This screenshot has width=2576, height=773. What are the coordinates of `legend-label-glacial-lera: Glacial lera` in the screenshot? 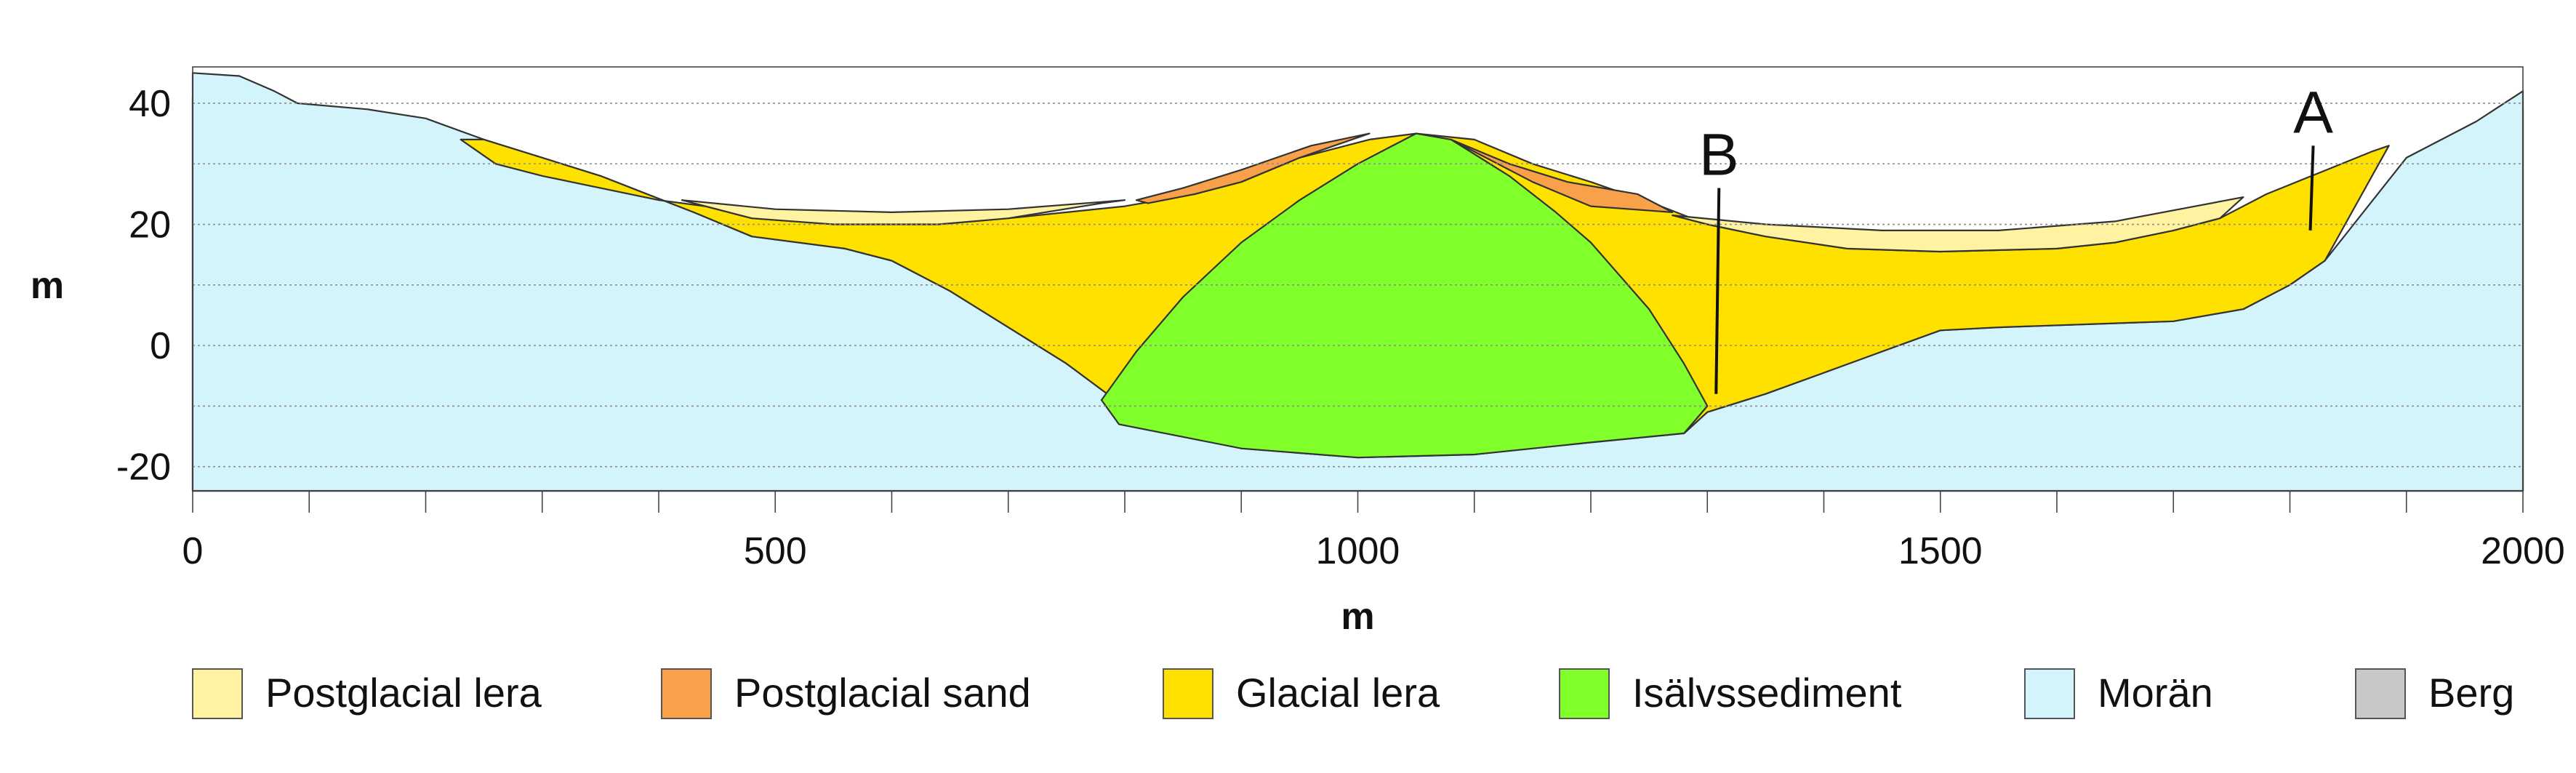 It's located at (1338, 693).